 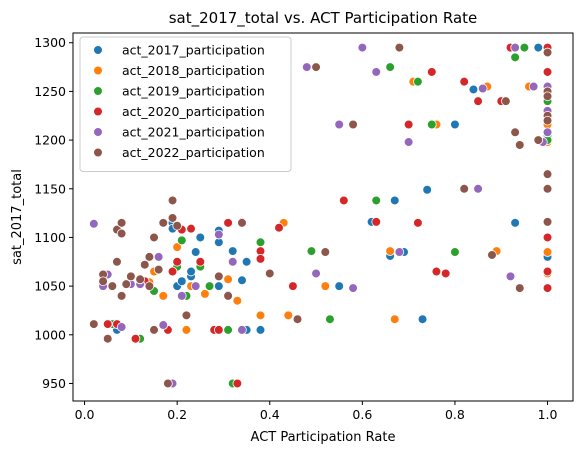 What do you see at coordinates (316, 411) in the screenshot?
I see `x-axis-ticks: 0.0 0.2 0.4 0.6 0.8 1.0` at bounding box center [316, 411].